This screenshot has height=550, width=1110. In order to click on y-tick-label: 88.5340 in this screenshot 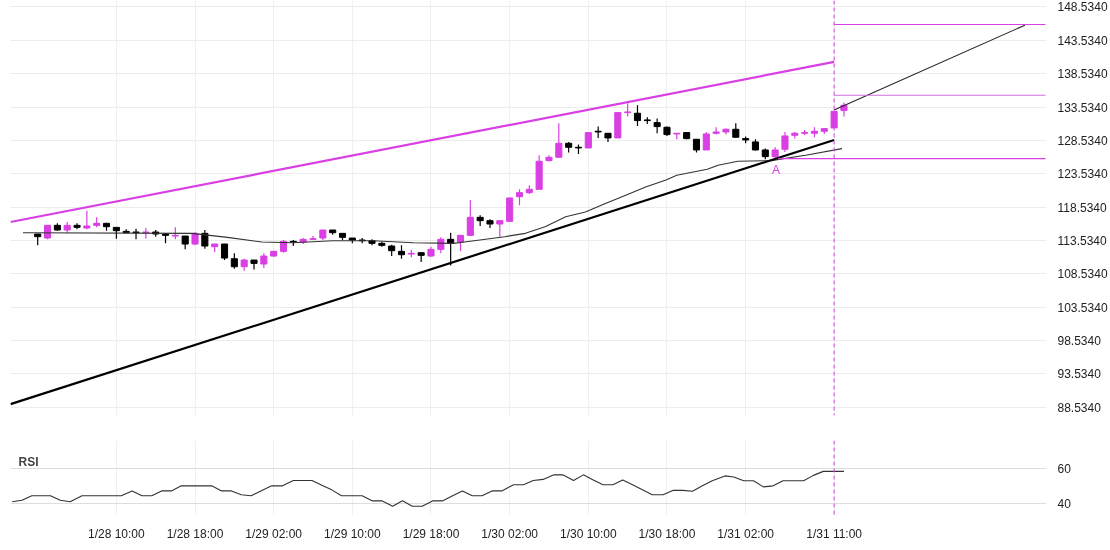, I will do `click(1079, 407)`.